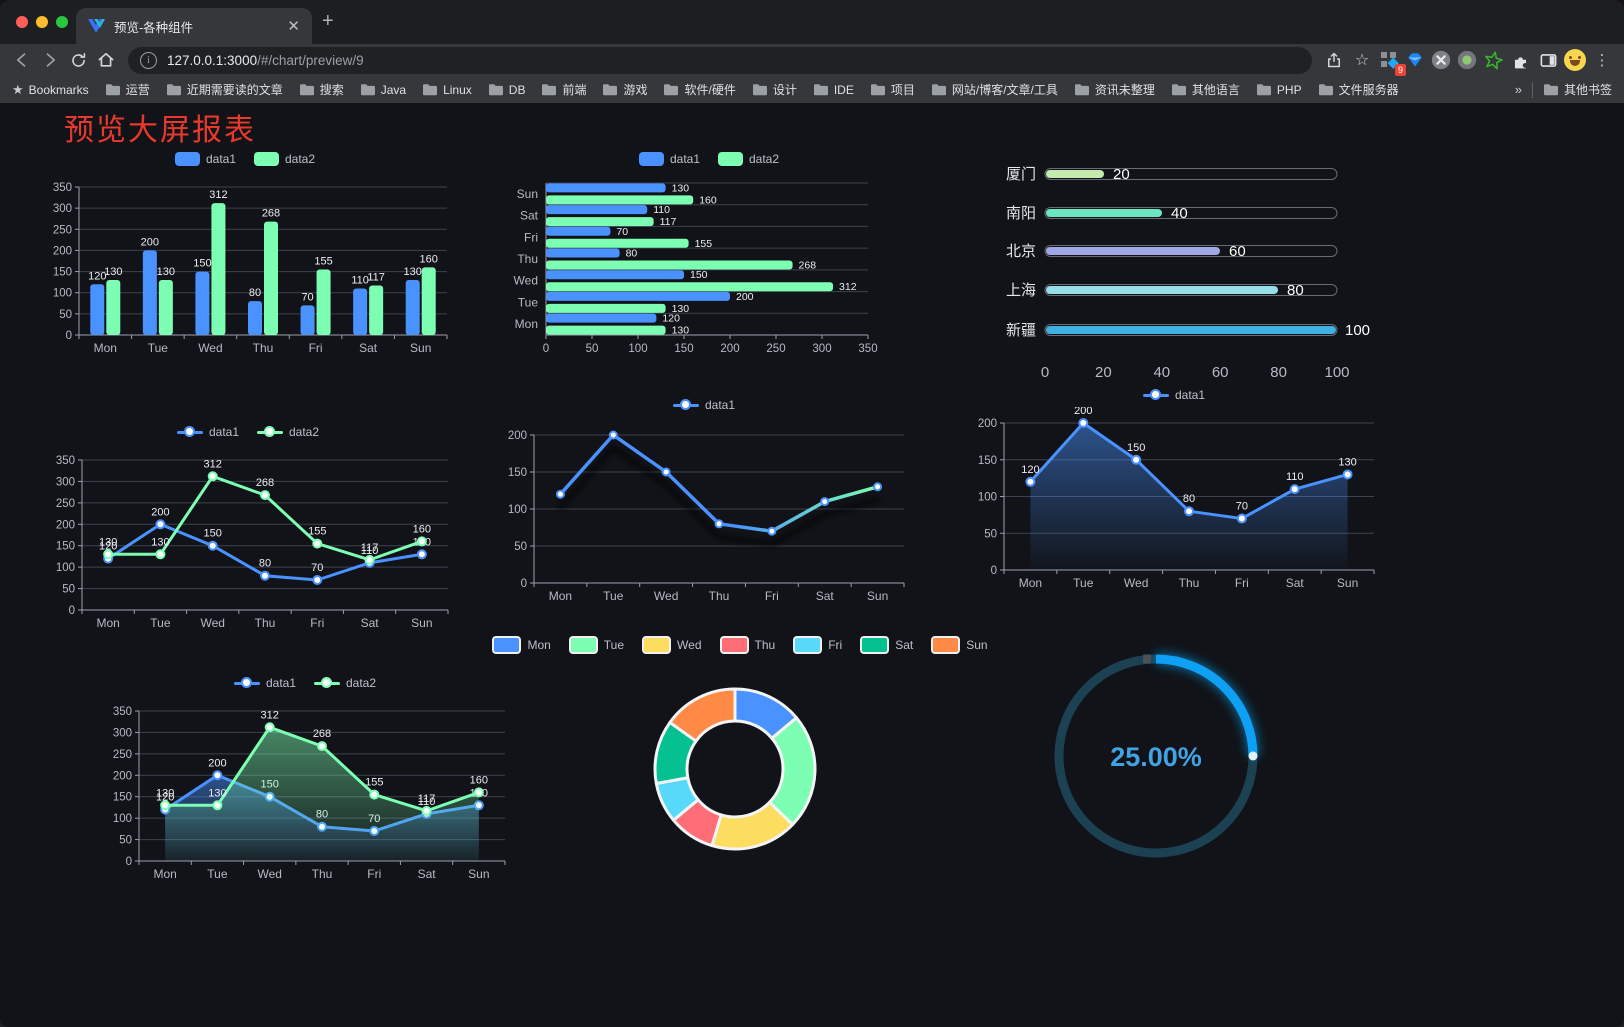 Image resolution: width=1624 pixels, height=1027 pixels. Describe the element at coordinates (22, 22) in the screenshot. I see `close-window-button` at that location.